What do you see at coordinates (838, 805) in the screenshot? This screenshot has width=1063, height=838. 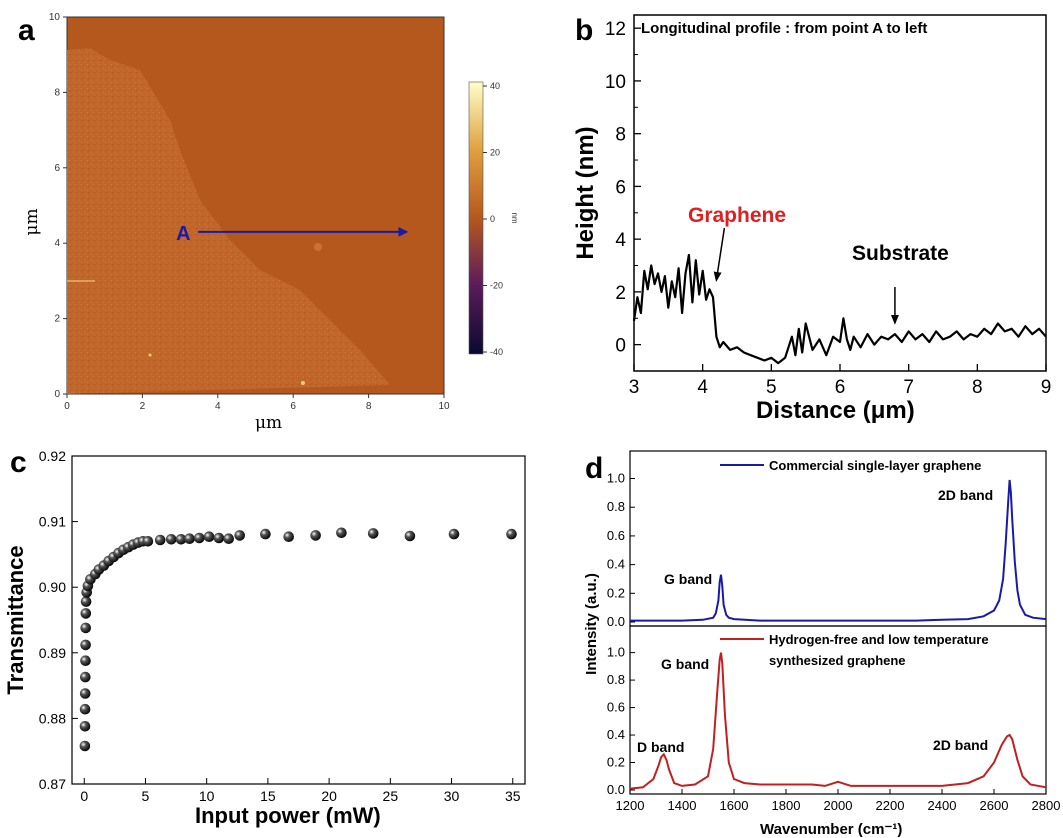 I see `x-tick-label: 2000` at bounding box center [838, 805].